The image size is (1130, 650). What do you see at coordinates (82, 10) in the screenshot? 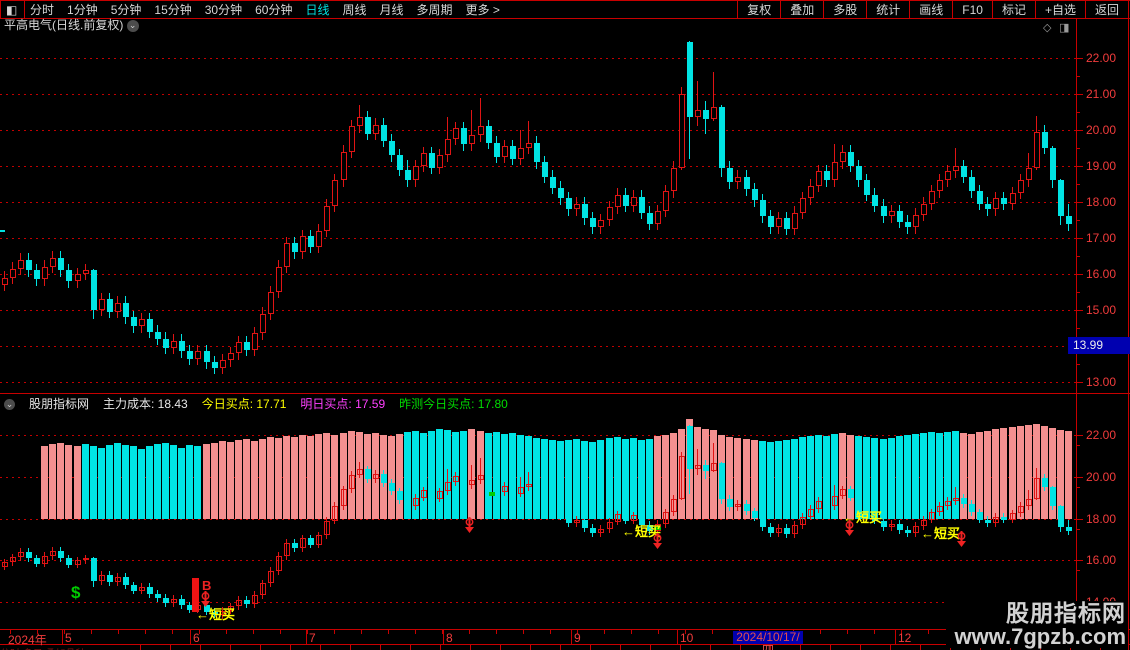
I see `menu-item-1分钟: 1分钟` at bounding box center [82, 10].